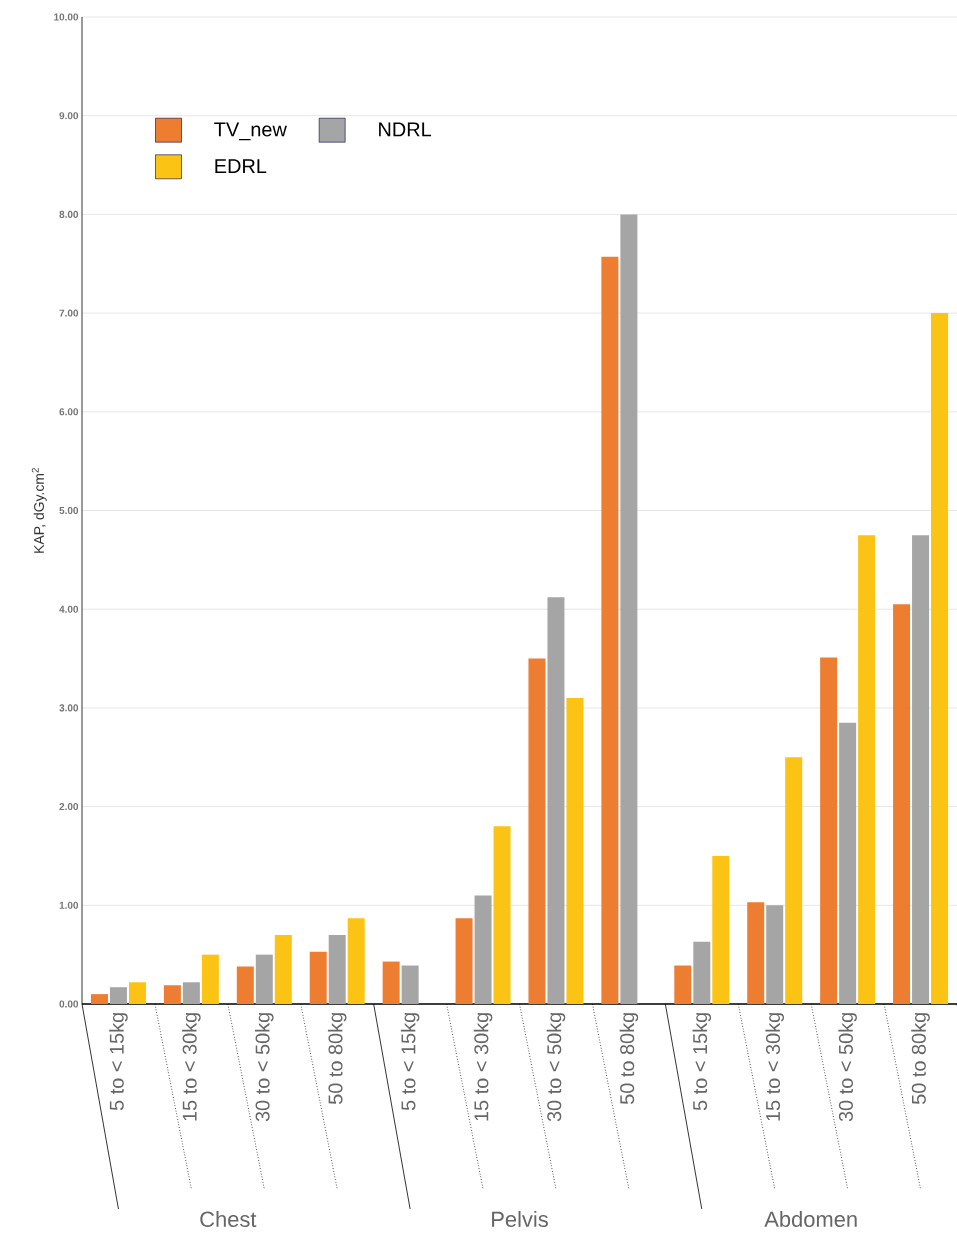 This screenshot has height=1233, width=957. What do you see at coordinates (405, 129) in the screenshot?
I see `legend-label: NDRL` at bounding box center [405, 129].